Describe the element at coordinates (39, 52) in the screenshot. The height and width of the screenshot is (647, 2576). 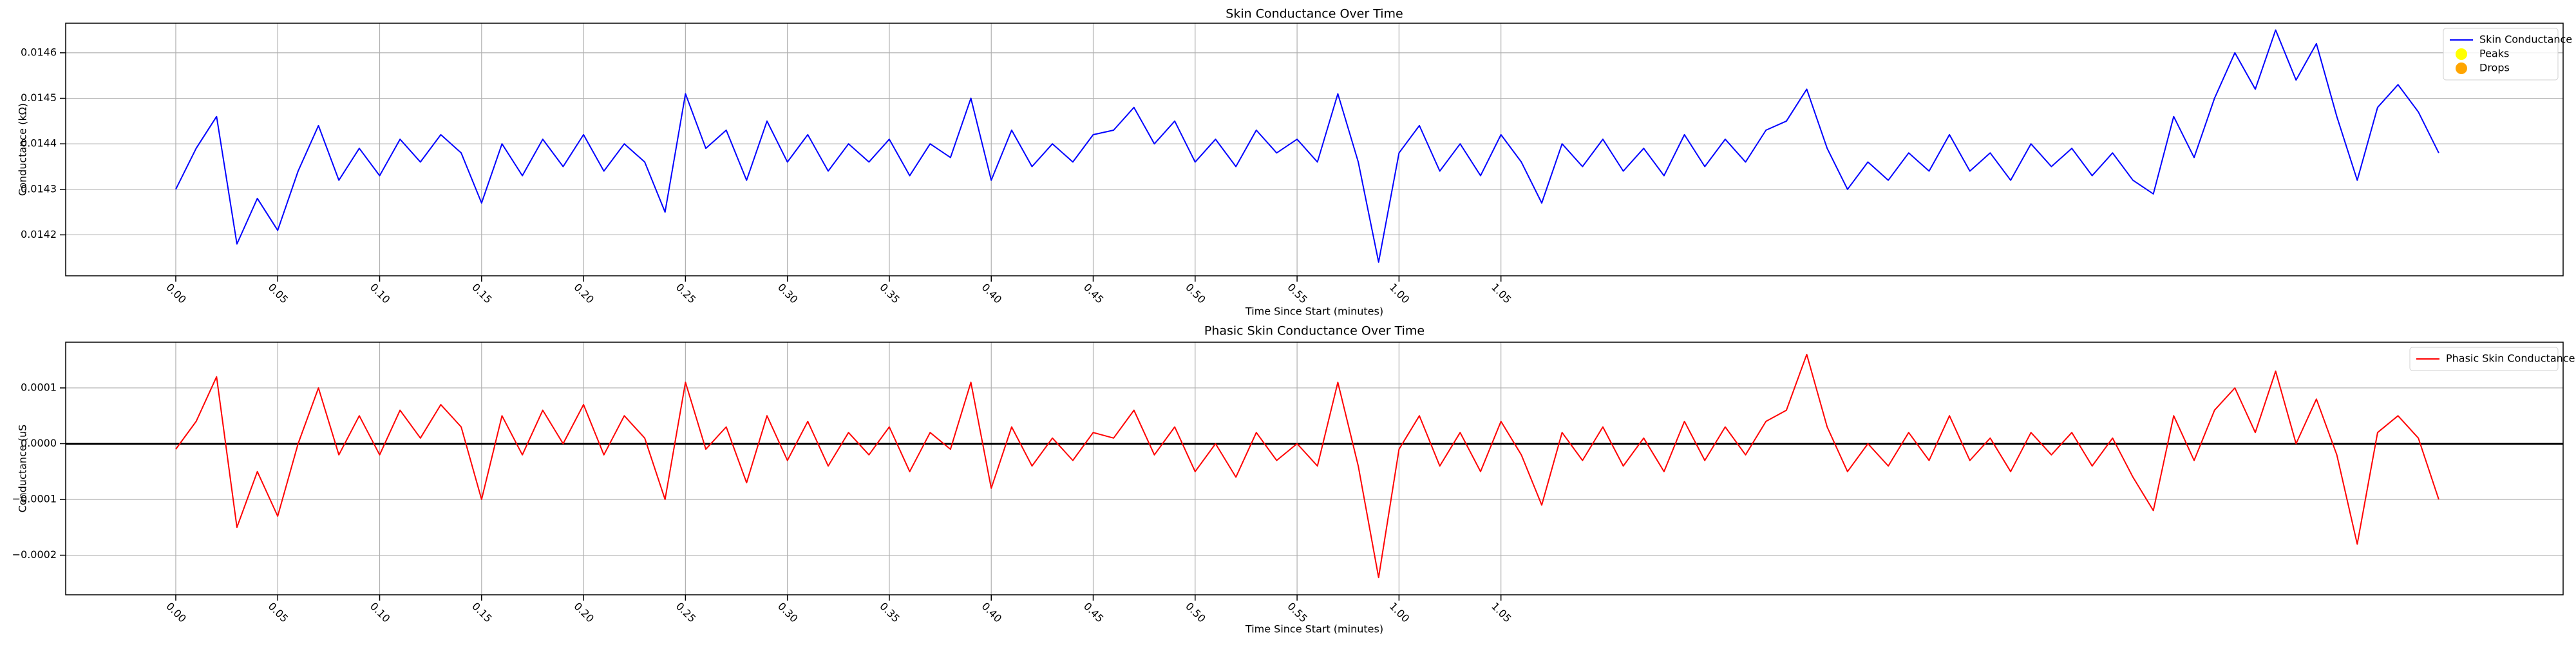
I see `y-tick-label: 0.0146` at that location.